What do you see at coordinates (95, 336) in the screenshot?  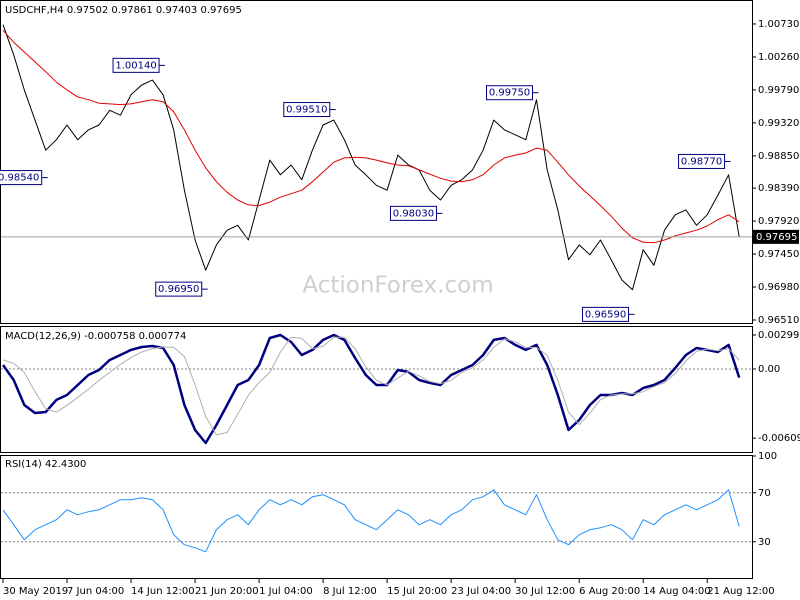 I see `macd-header: MACD(12,26,9) -0.000758 0.000774` at bounding box center [95, 336].